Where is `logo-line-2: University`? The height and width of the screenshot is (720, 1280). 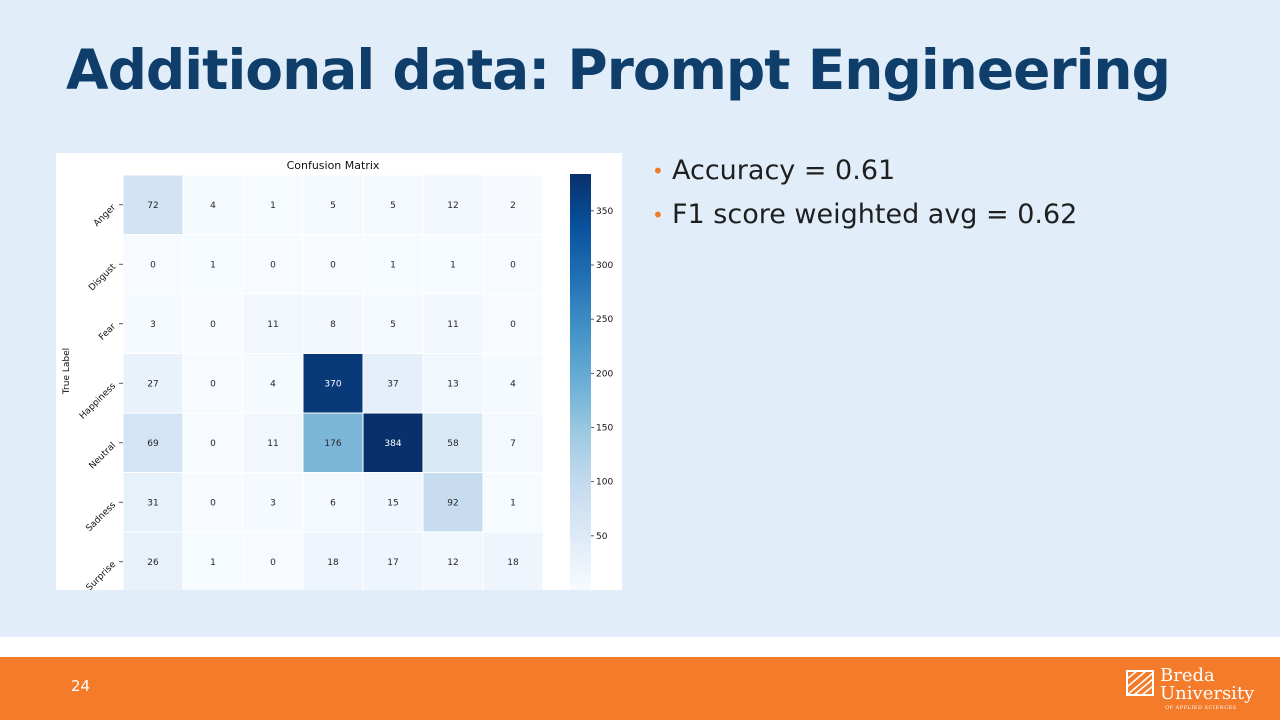 logo-line-2: University is located at coordinates (1207, 693).